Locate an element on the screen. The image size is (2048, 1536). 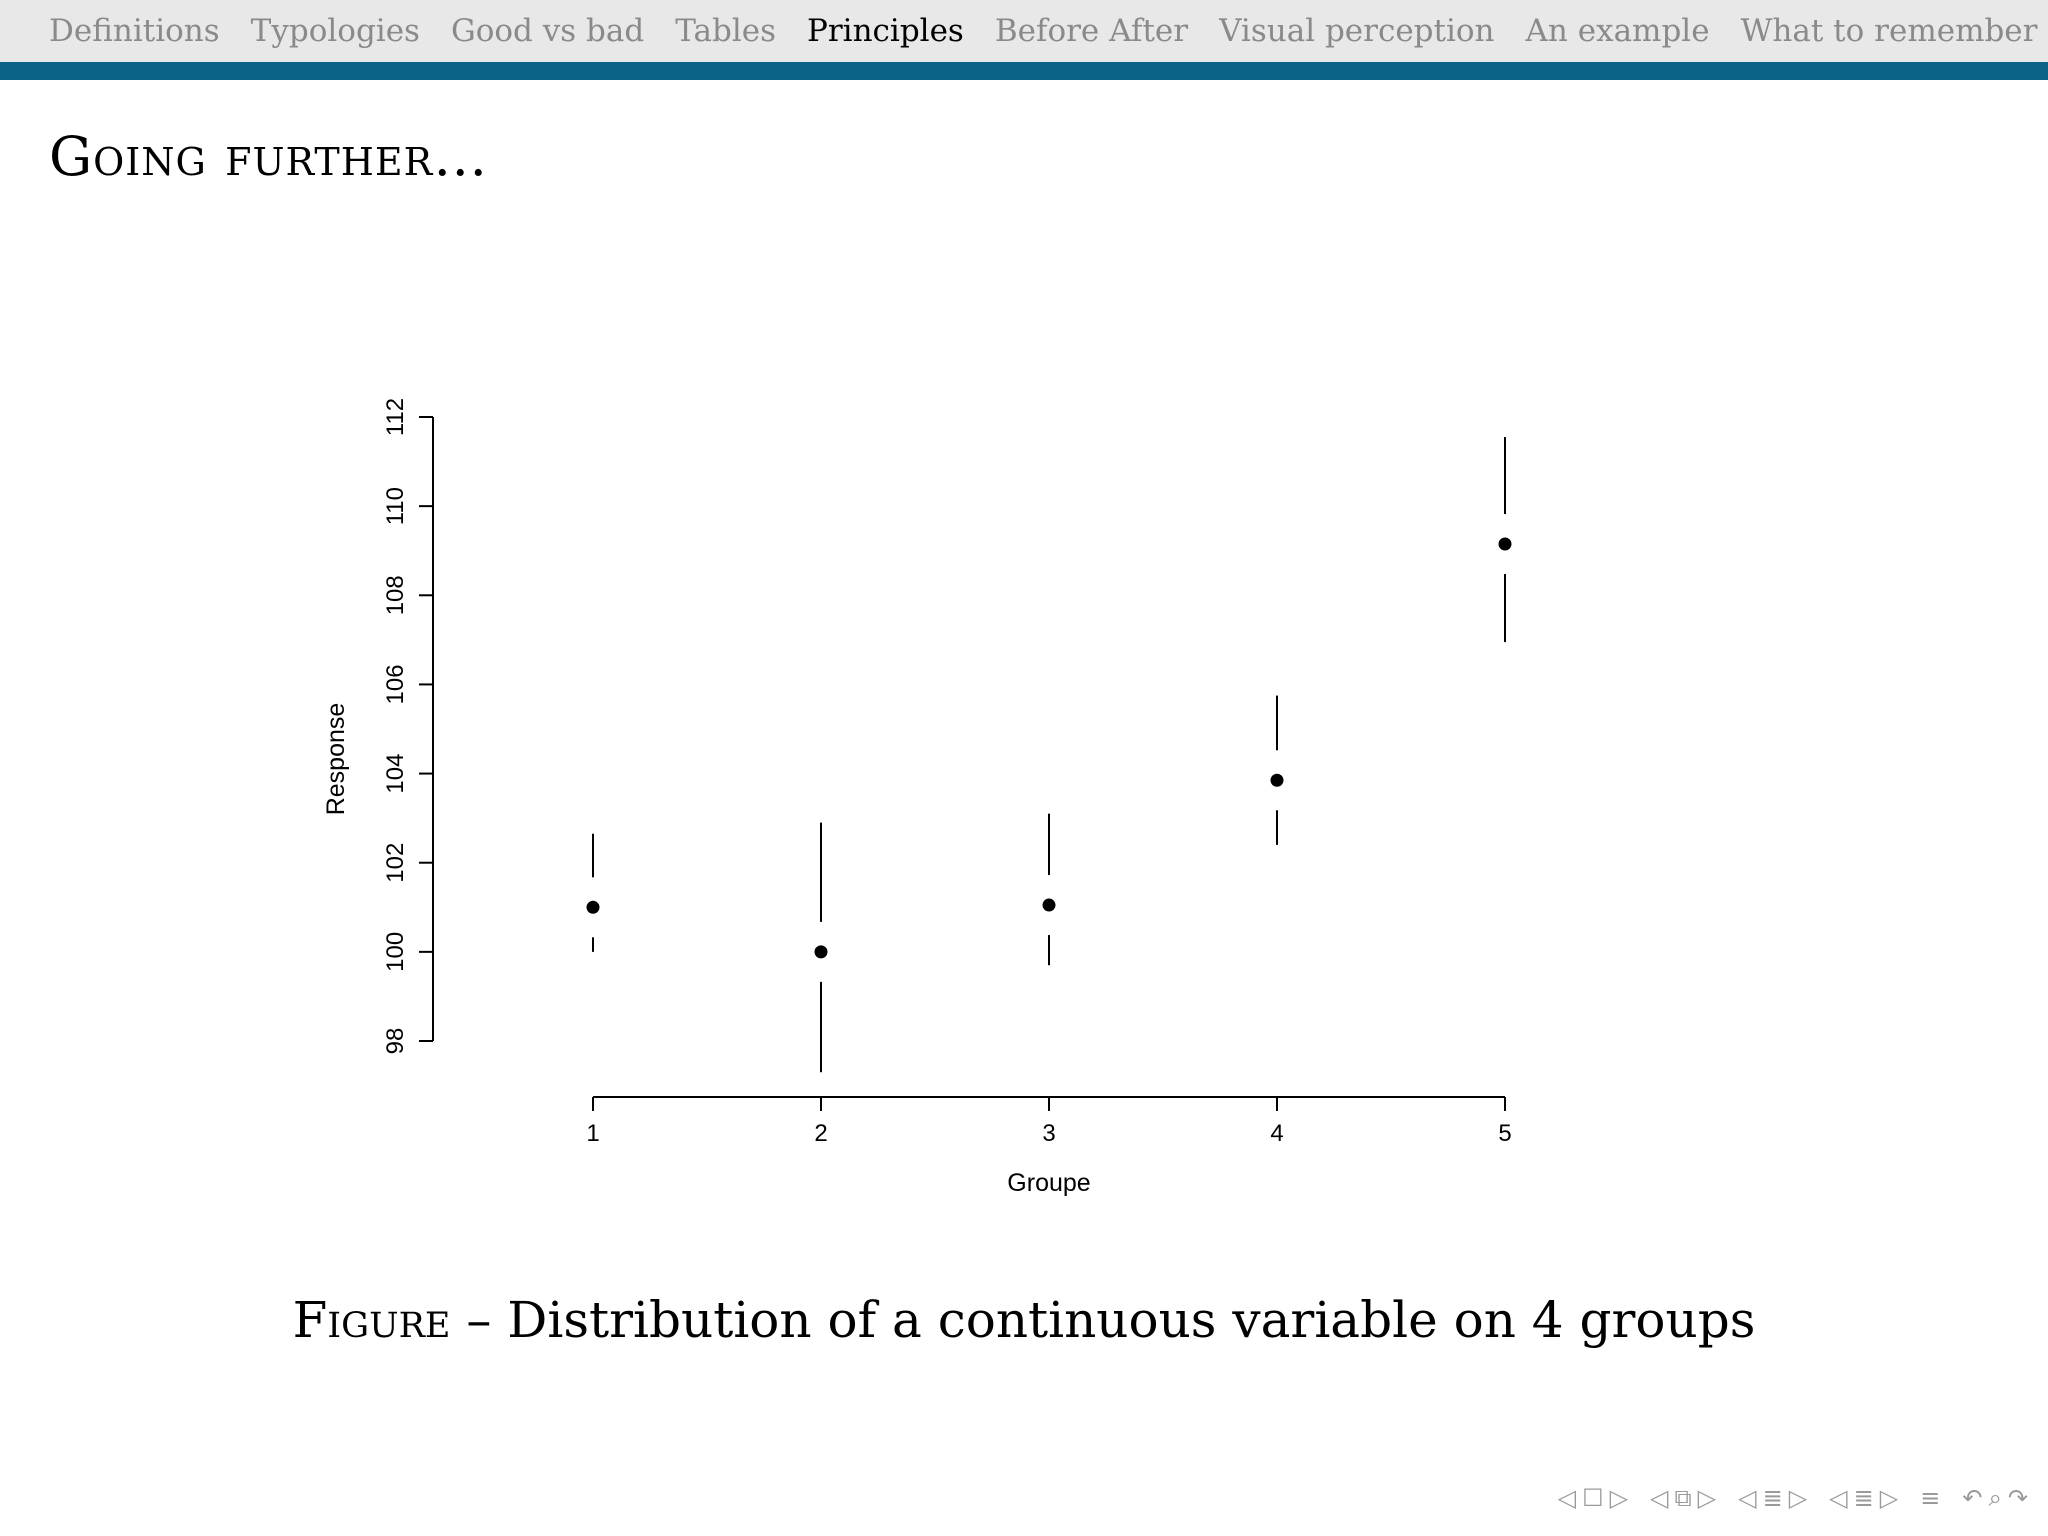
frame-nav-group: ◁ ☐ ▷ is located at coordinates (1593, 1498).